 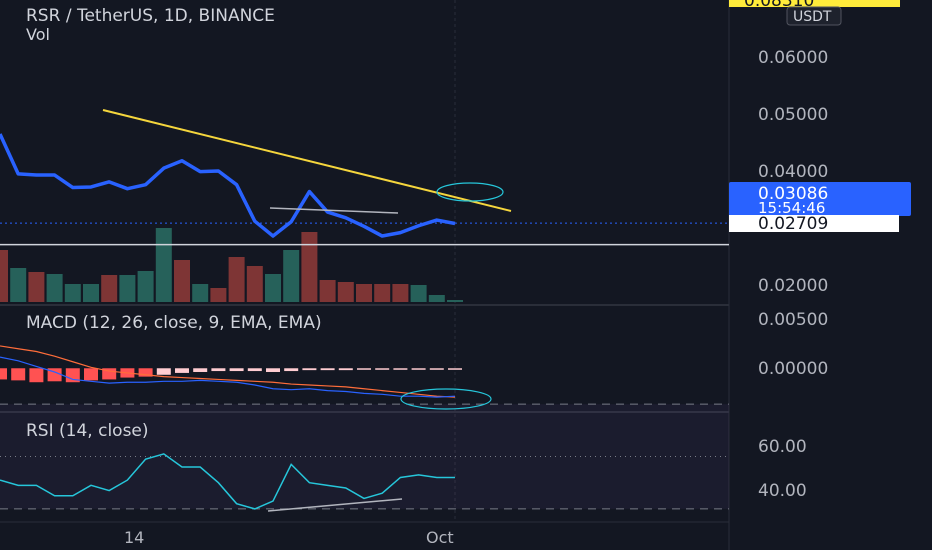 I want to click on support-price-value: 0.02709, so click(x=793, y=224).